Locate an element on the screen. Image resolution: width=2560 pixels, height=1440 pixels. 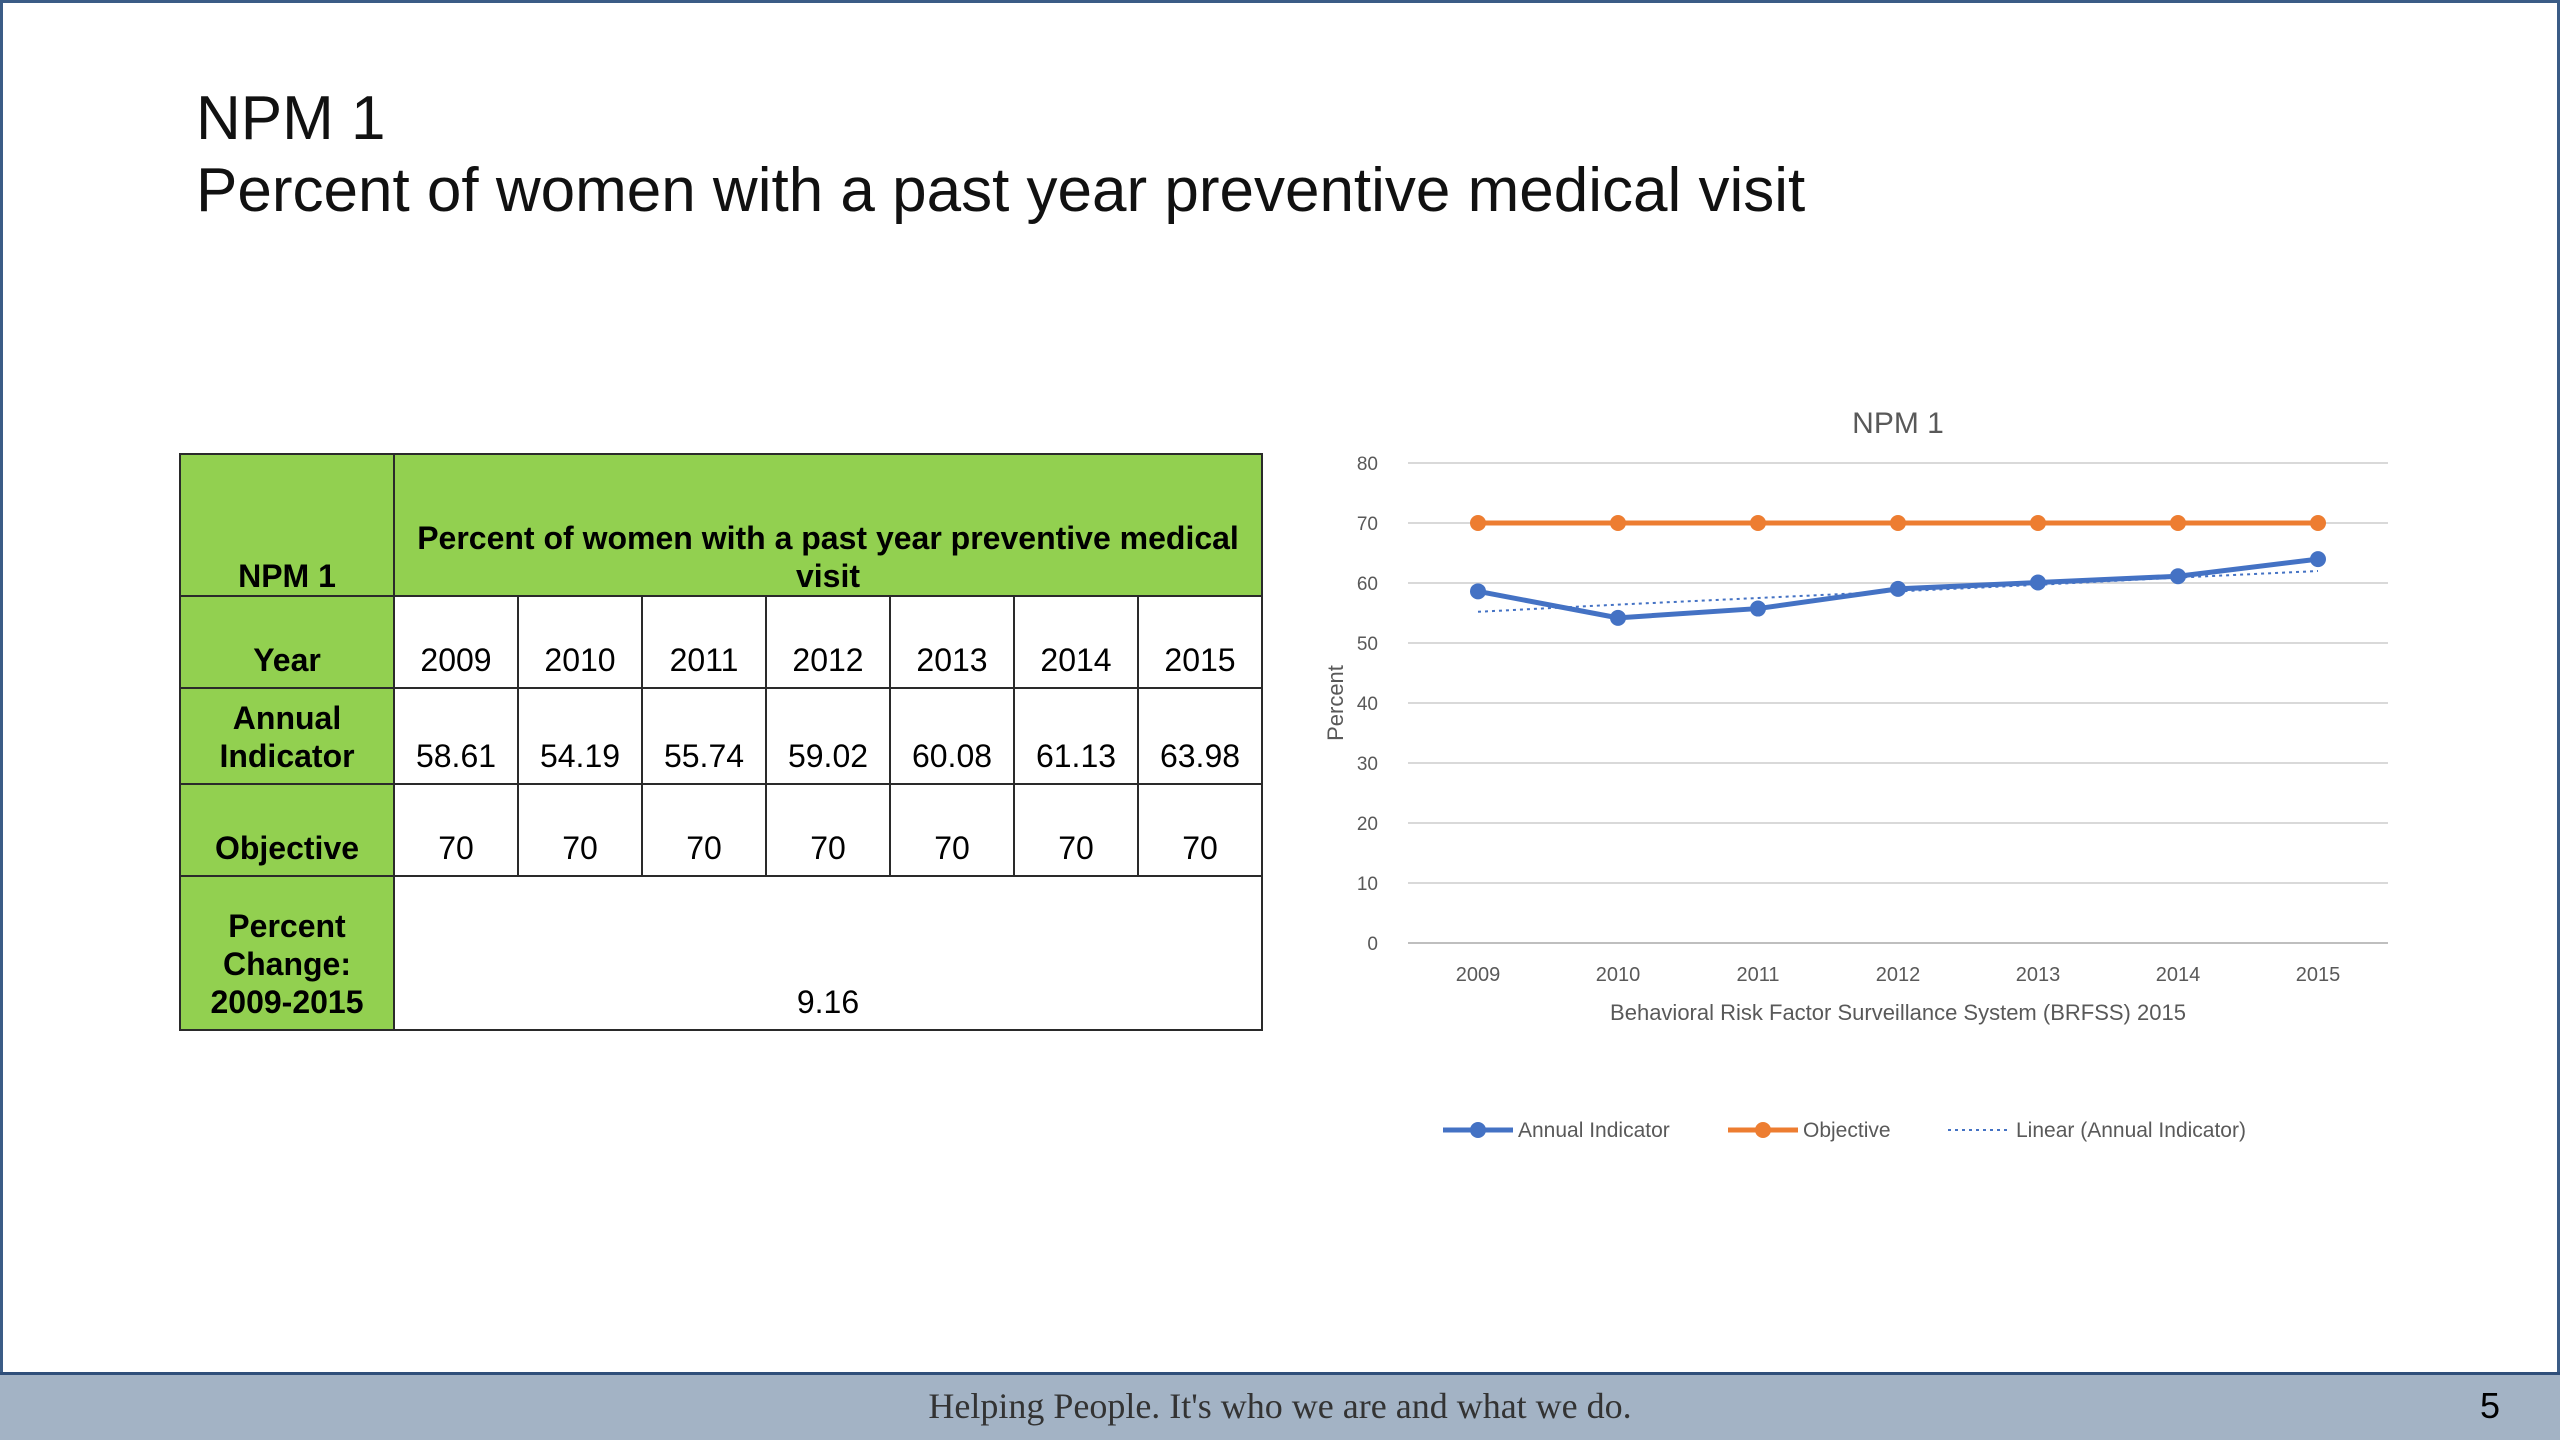
table-header-label: NPM 1 is located at coordinates (287, 525).